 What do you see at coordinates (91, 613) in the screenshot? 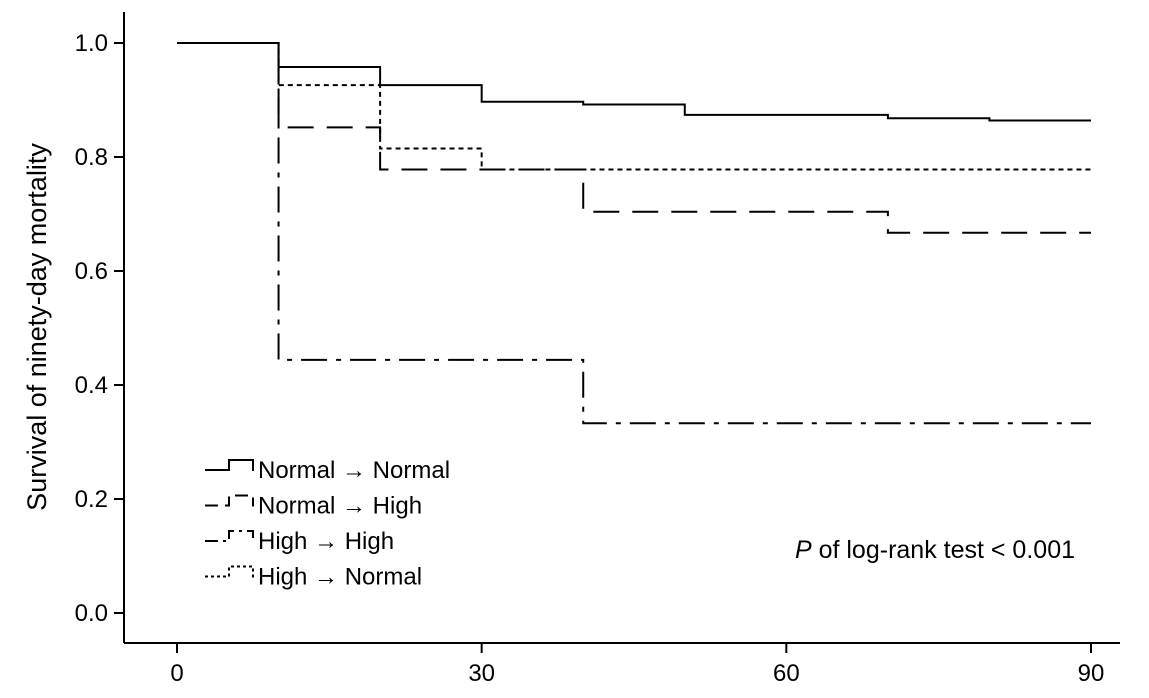
I see `y-tick-label: 0.0` at bounding box center [91, 613].